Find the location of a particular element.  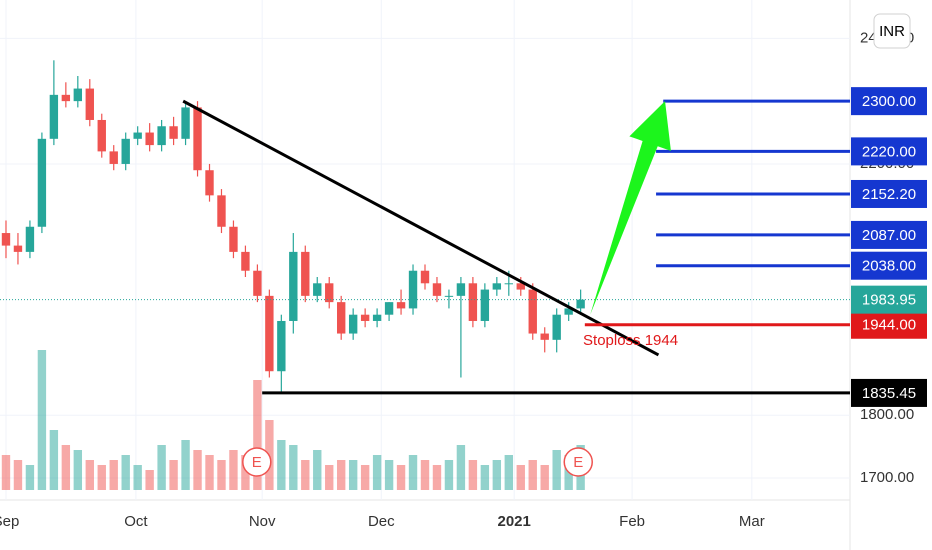

price-label: 2038.00 is located at coordinates (889, 266).